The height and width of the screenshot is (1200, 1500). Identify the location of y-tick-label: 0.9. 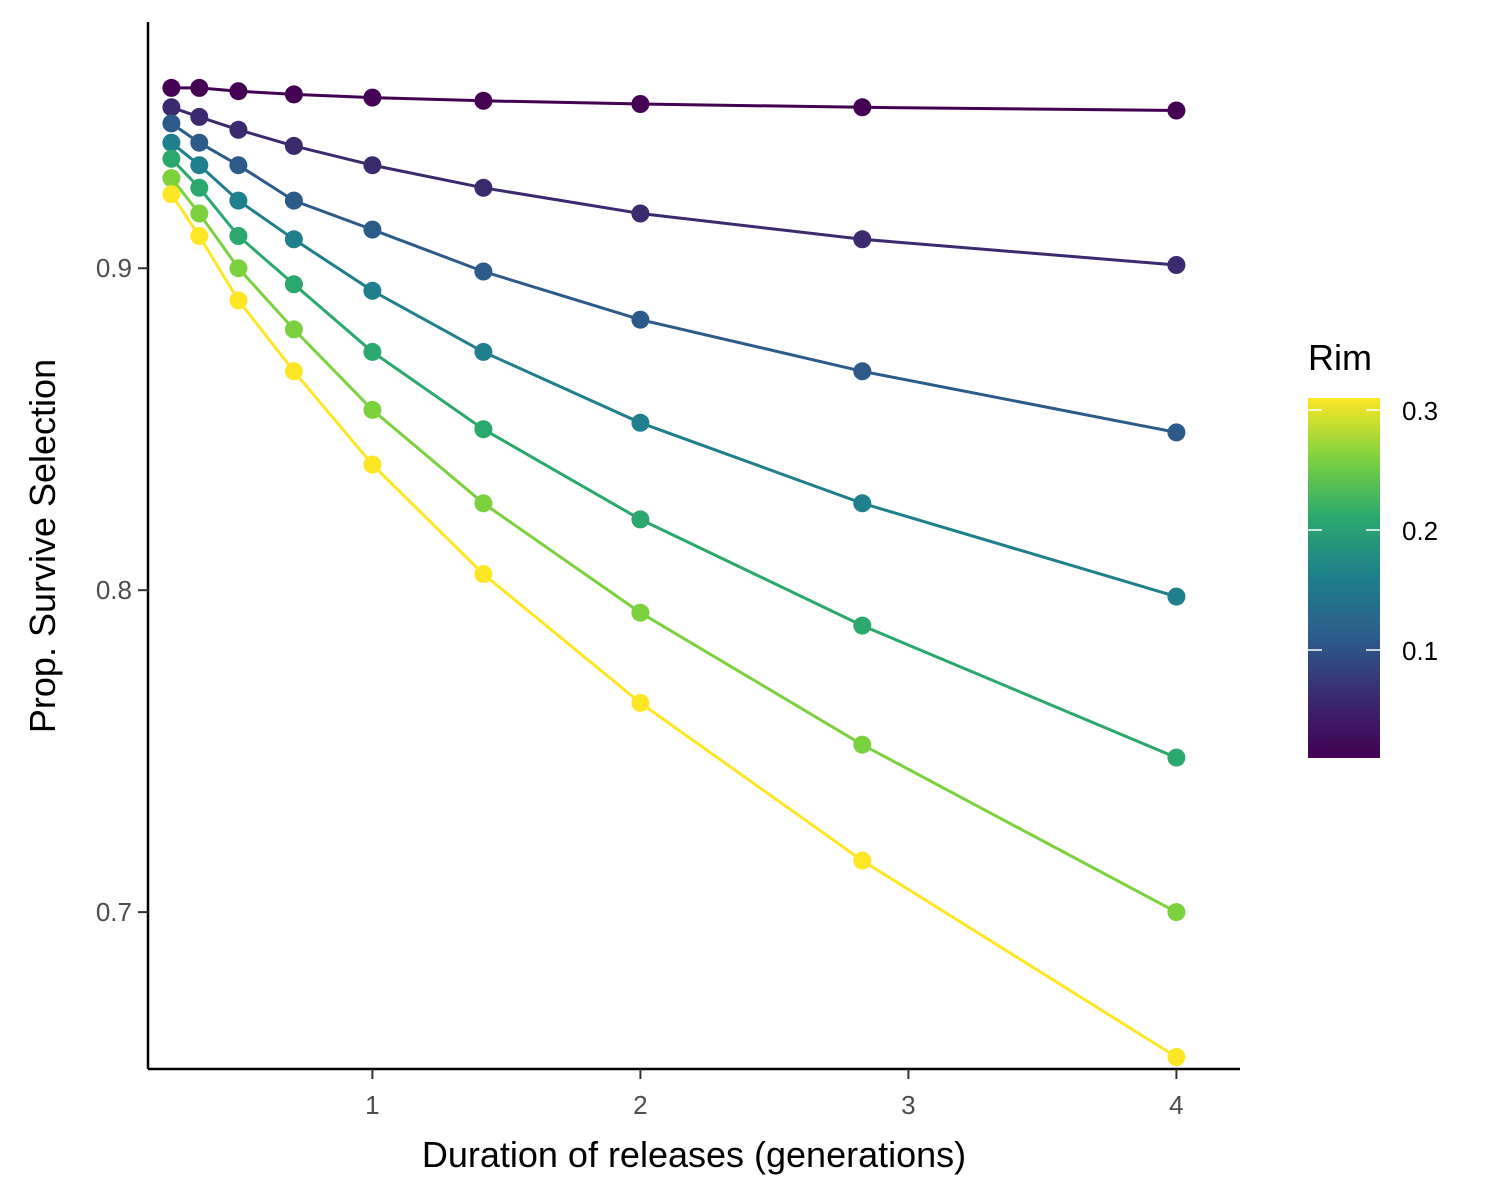
(114, 268).